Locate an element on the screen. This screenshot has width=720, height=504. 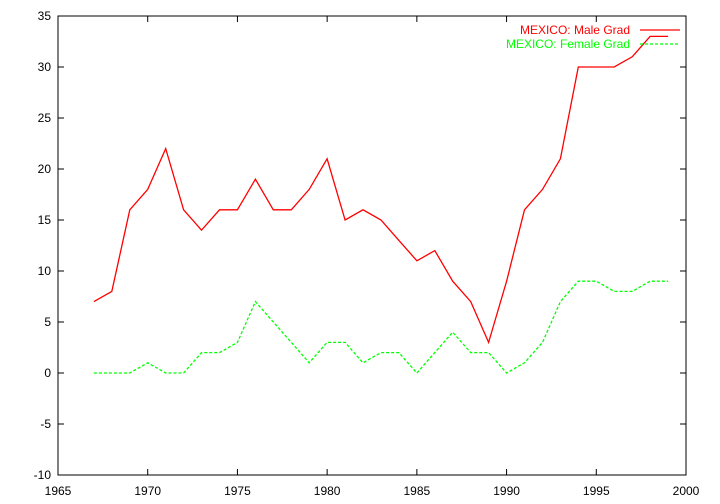
x-tick-label: 1970 is located at coordinates (147, 491).